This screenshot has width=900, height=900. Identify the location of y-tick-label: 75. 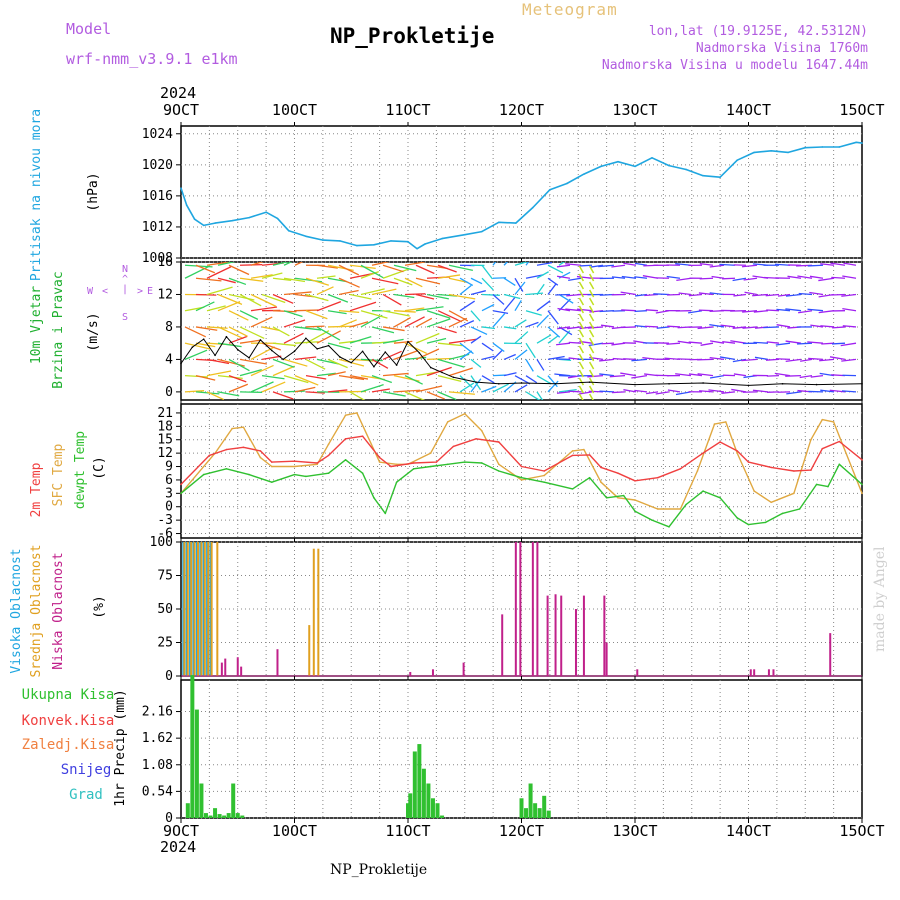
(165, 576).